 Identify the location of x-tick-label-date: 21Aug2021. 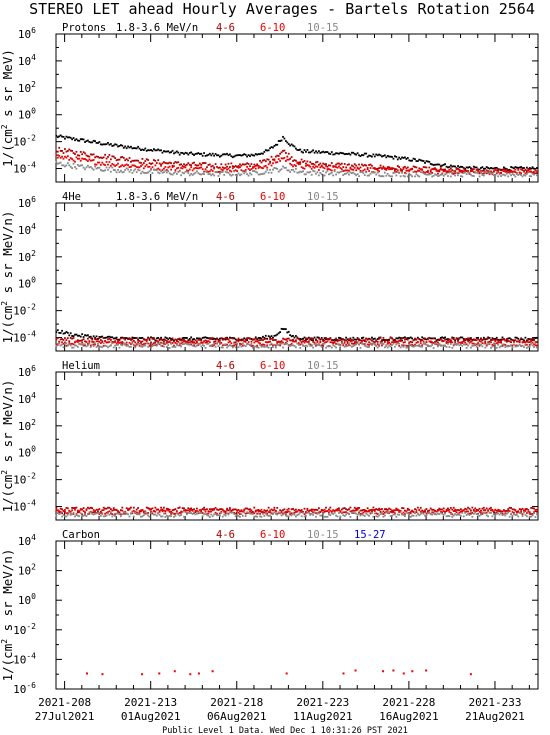
(495, 716).